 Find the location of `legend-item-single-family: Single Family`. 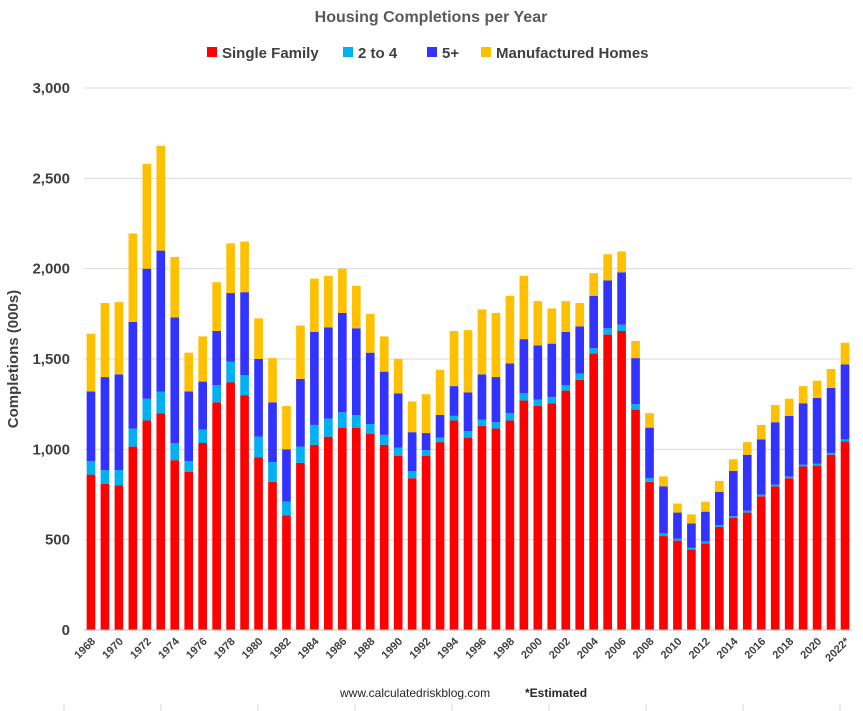

legend-item-single-family: Single Family is located at coordinates (263, 53).